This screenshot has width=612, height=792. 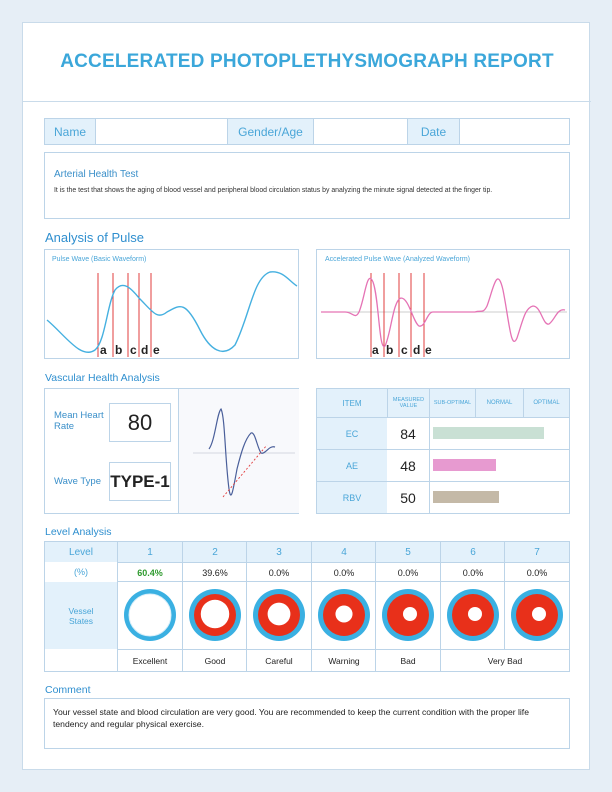 What do you see at coordinates (215, 552) in the screenshot?
I see `level-number: 2` at bounding box center [215, 552].